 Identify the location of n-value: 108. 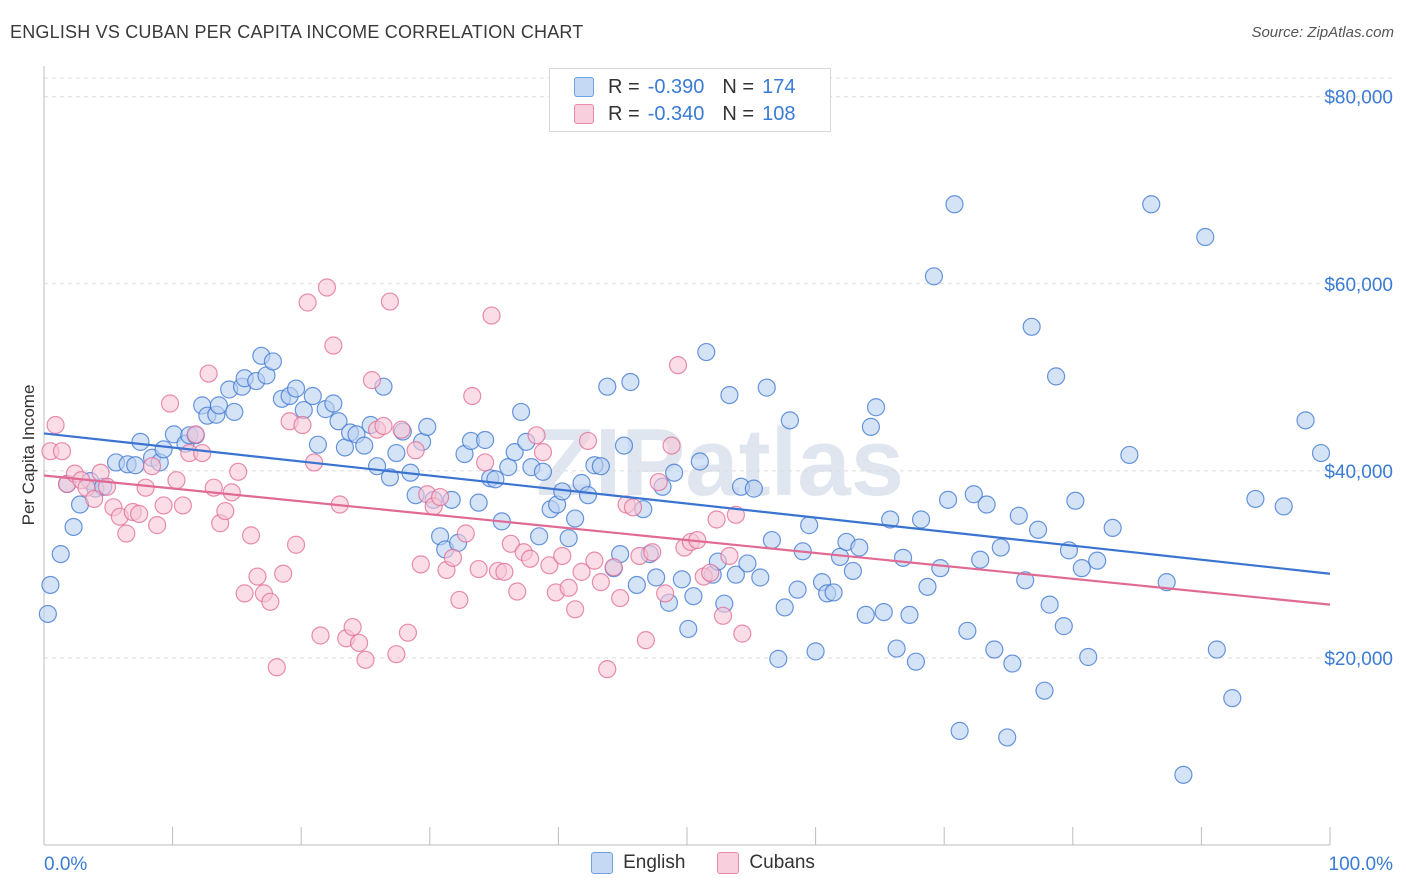
(779, 113).